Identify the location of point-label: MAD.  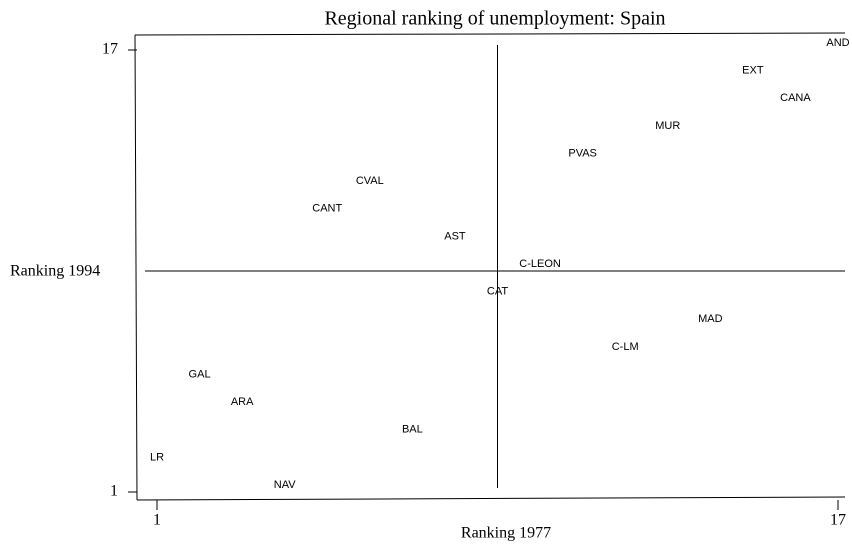
(710, 319).